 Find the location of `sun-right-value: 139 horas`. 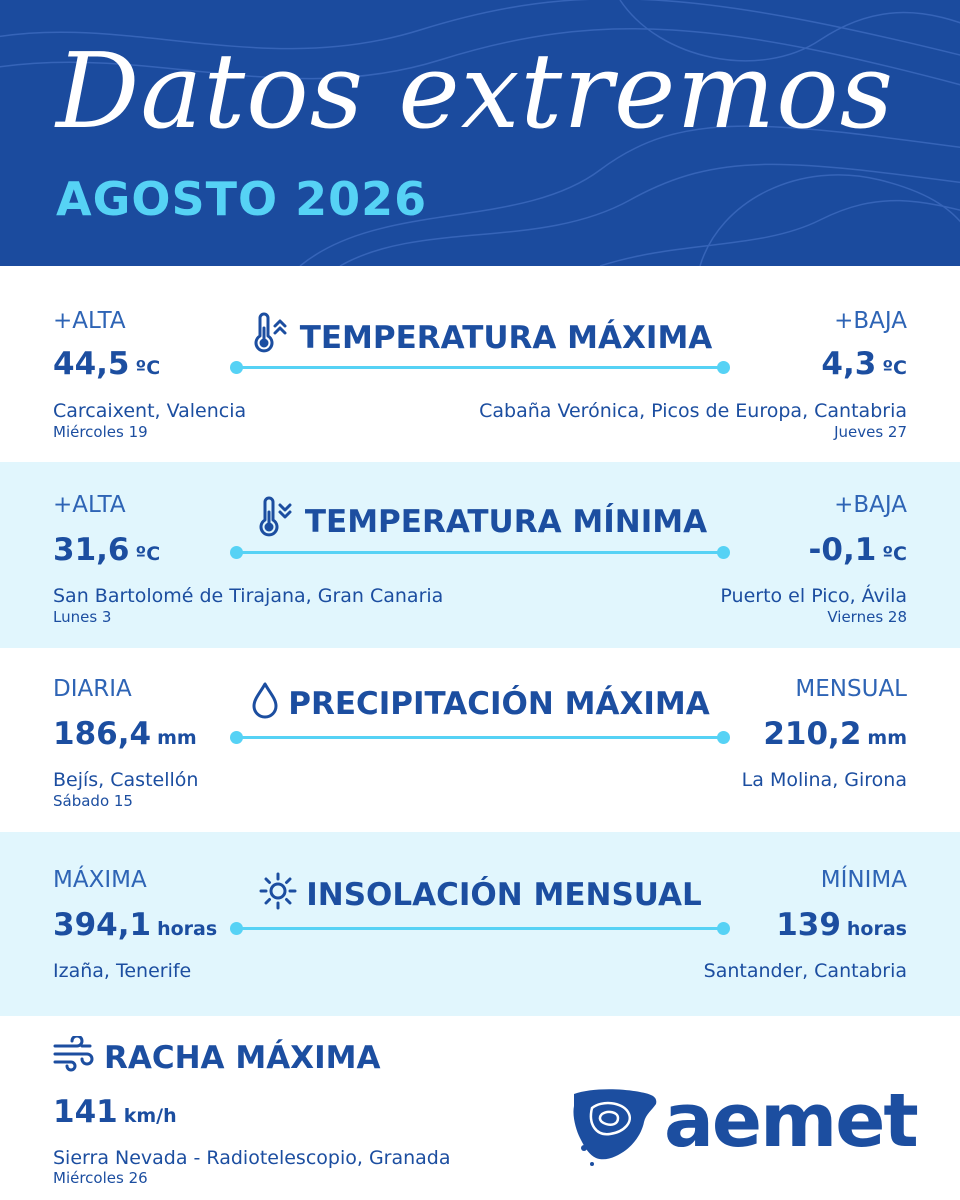

sun-right-value: 139 horas is located at coordinates (841, 925).